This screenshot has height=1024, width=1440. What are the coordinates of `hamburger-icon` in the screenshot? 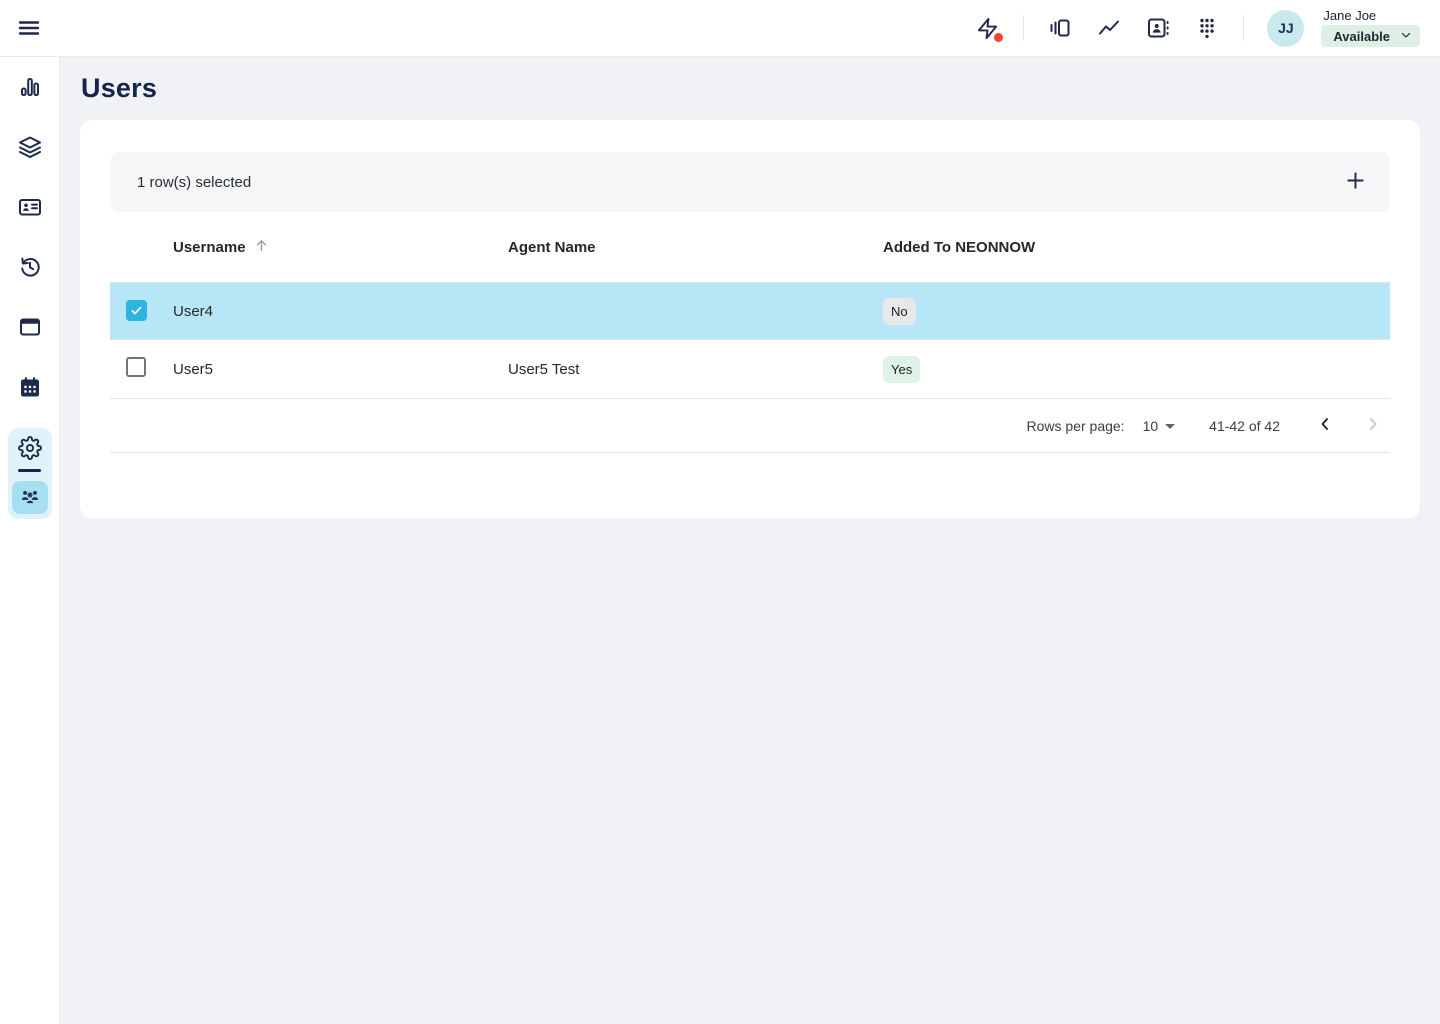 It's located at (29, 28).